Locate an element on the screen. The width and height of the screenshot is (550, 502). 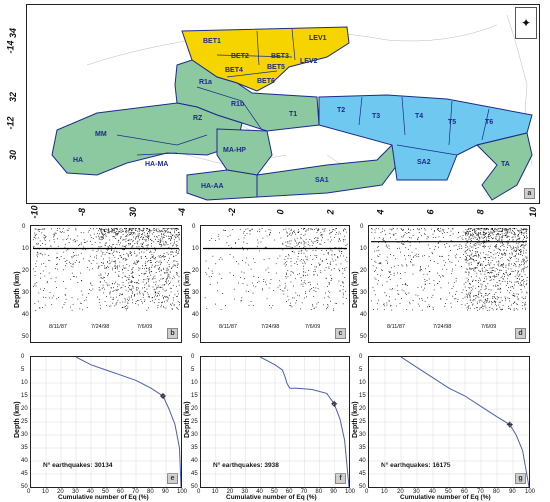
cumulative-xtick: 80 is located at coordinates (496, 492).